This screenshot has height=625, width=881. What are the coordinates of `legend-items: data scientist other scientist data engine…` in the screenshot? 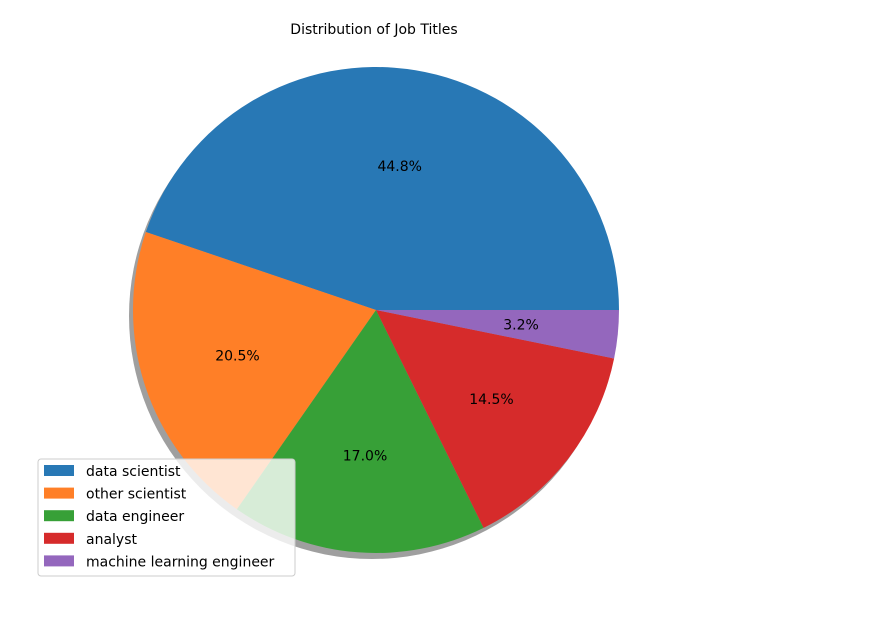 It's located at (159, 517).